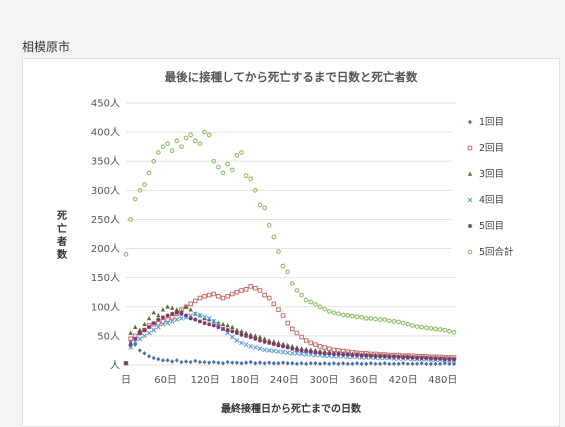 This screenshot has width=565, height=427. Describe the element at coordinates (470, 226) in the screenshot. I see `legend-marker` at that location.